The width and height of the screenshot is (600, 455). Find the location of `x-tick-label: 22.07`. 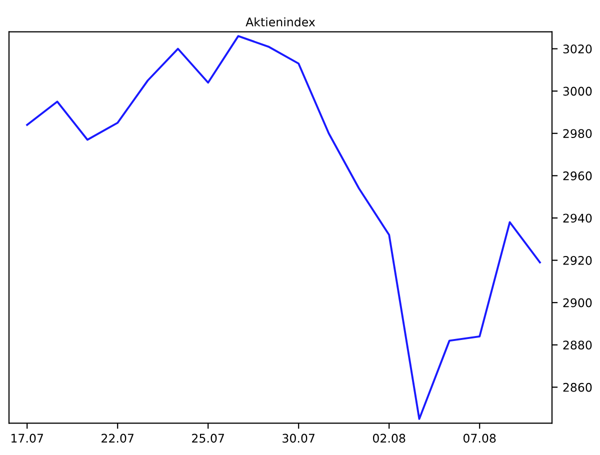

x-tick-label: 22.07 is located at coordinates (118, 438).